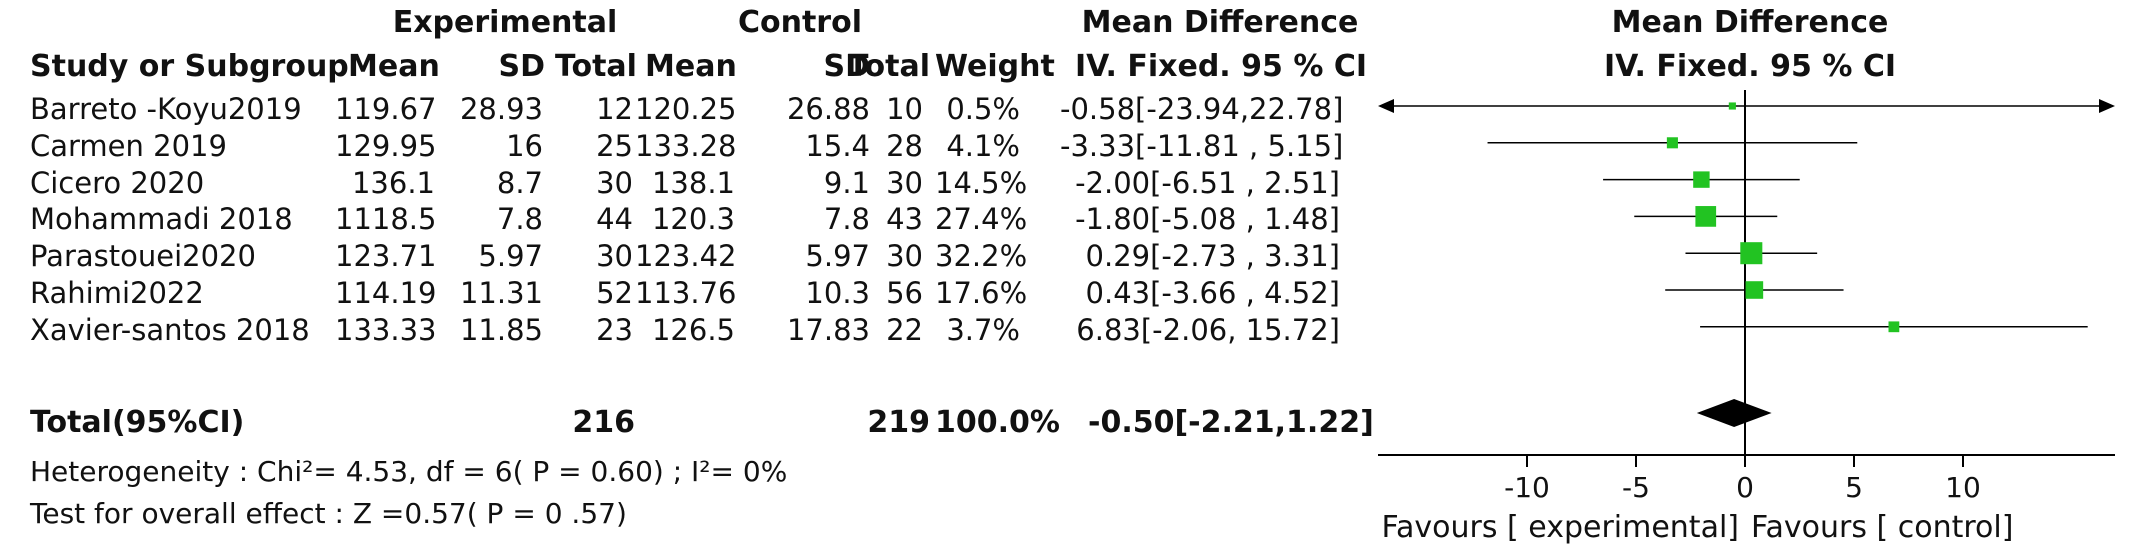  I want to click on row-weight: 0.5%, so click(983, 109).